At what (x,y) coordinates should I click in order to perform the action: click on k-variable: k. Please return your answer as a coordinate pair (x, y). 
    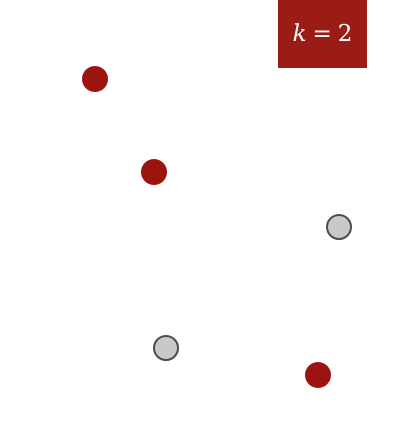
    Looking at the image, I should click on (299, 34).